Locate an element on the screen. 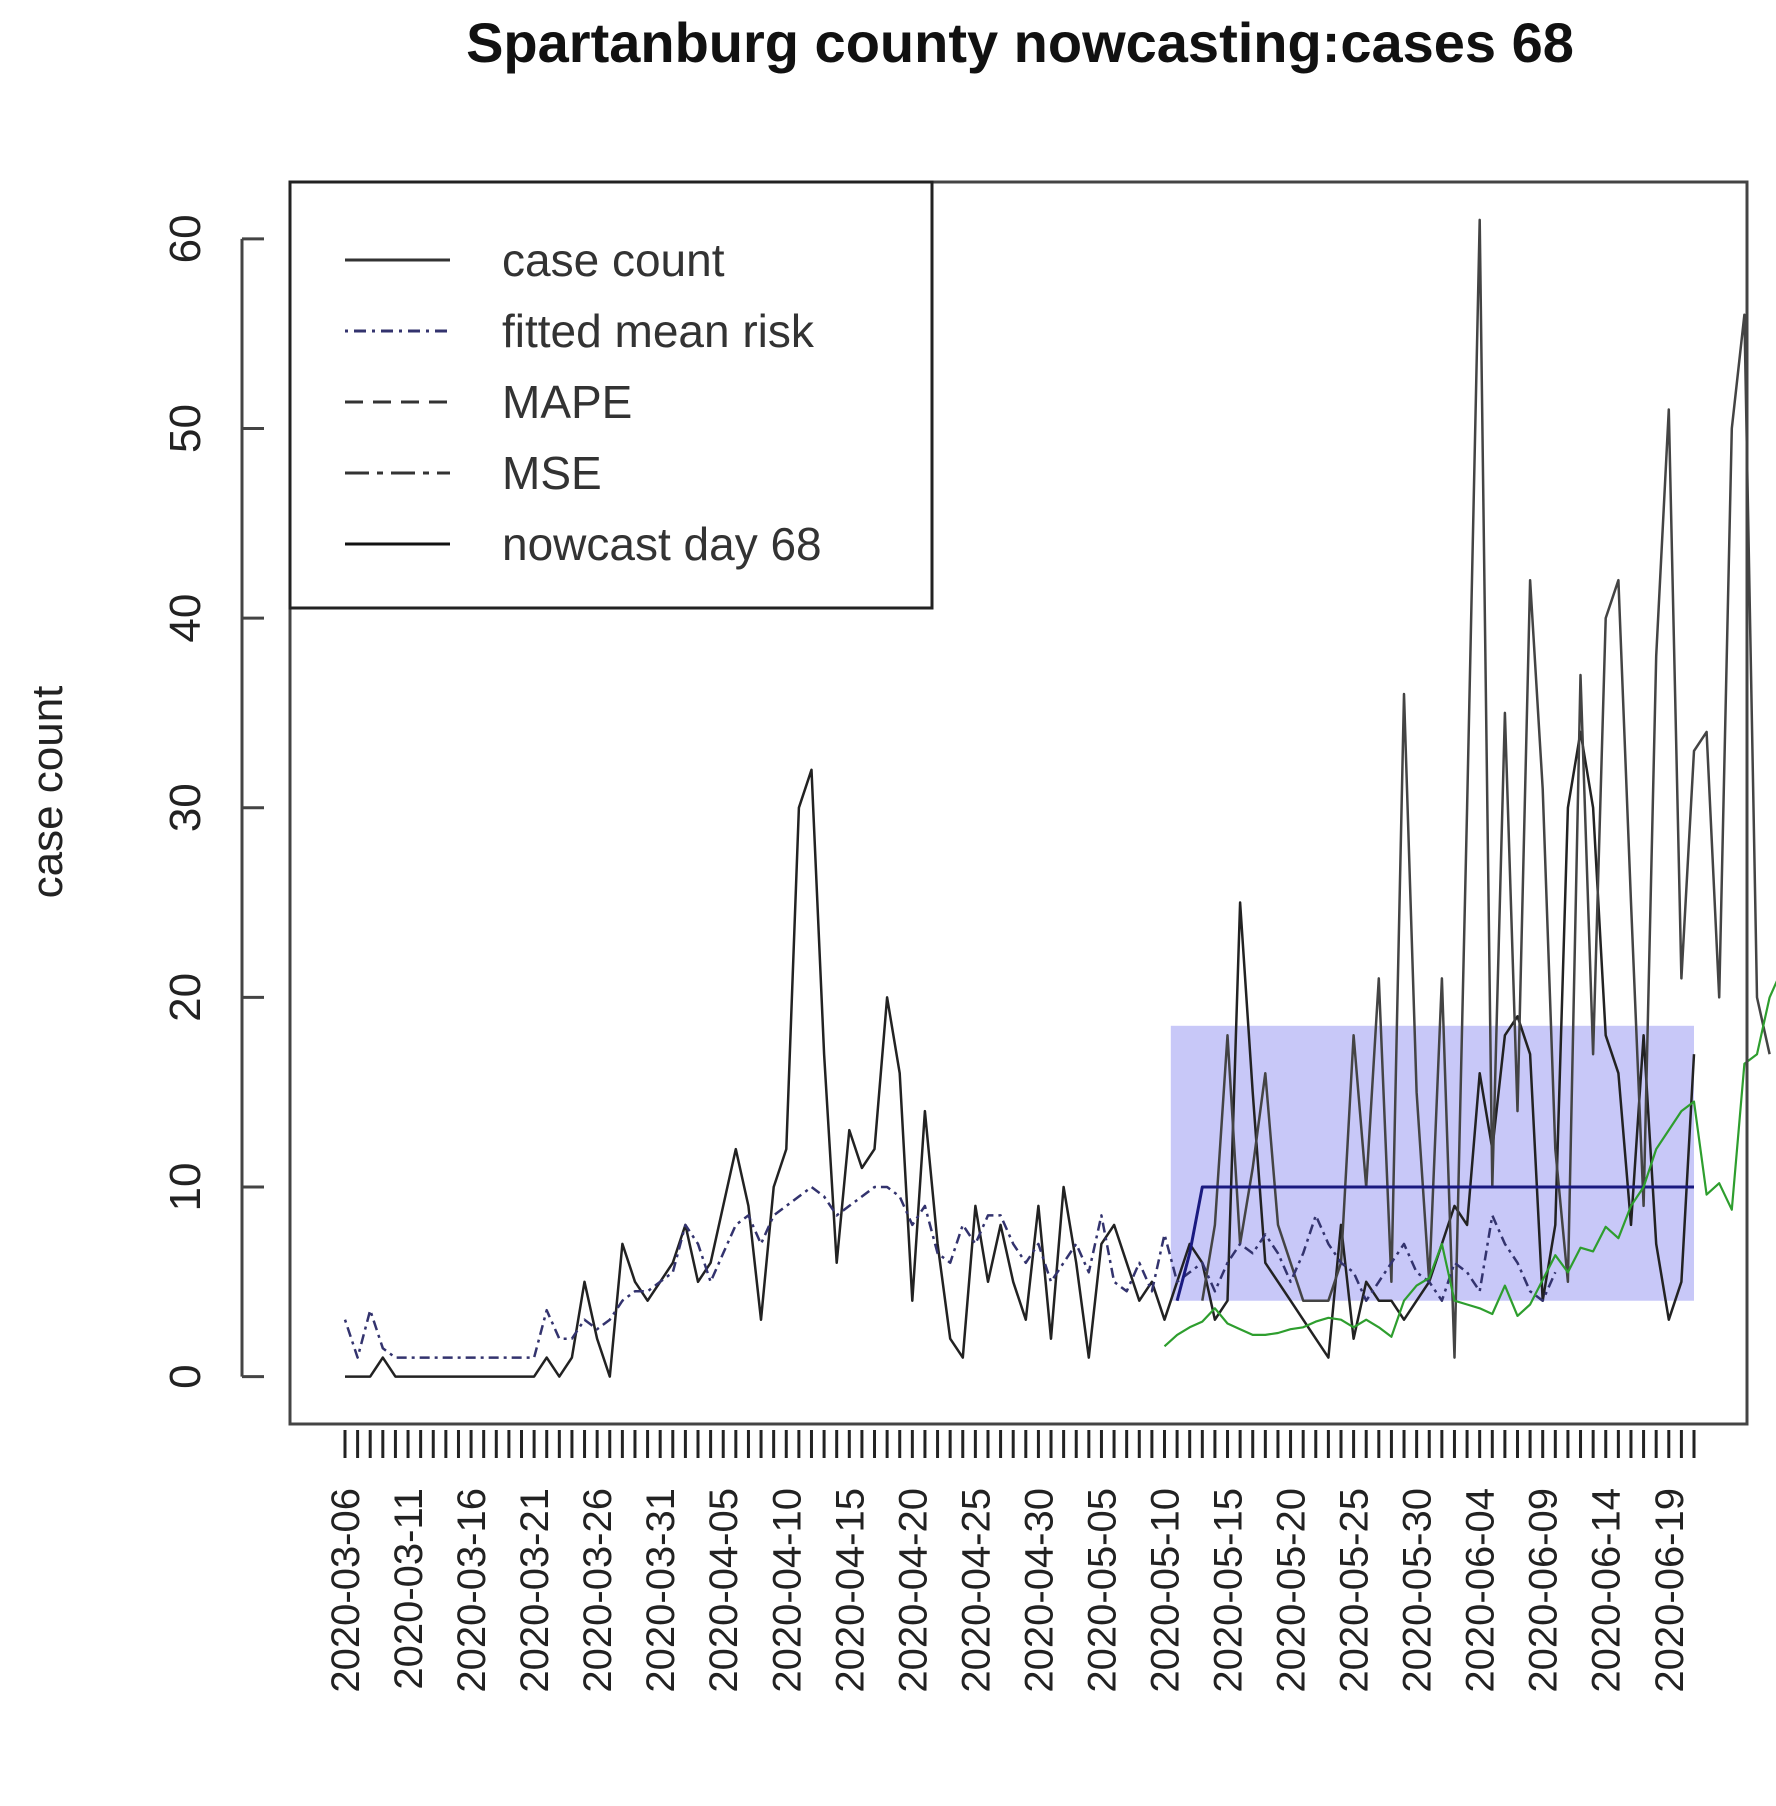 Image resolution: width=1776 pixels, height=1806 pixels. x-tick-label: 2020-03-16 is located at coordinates (472, 1590).